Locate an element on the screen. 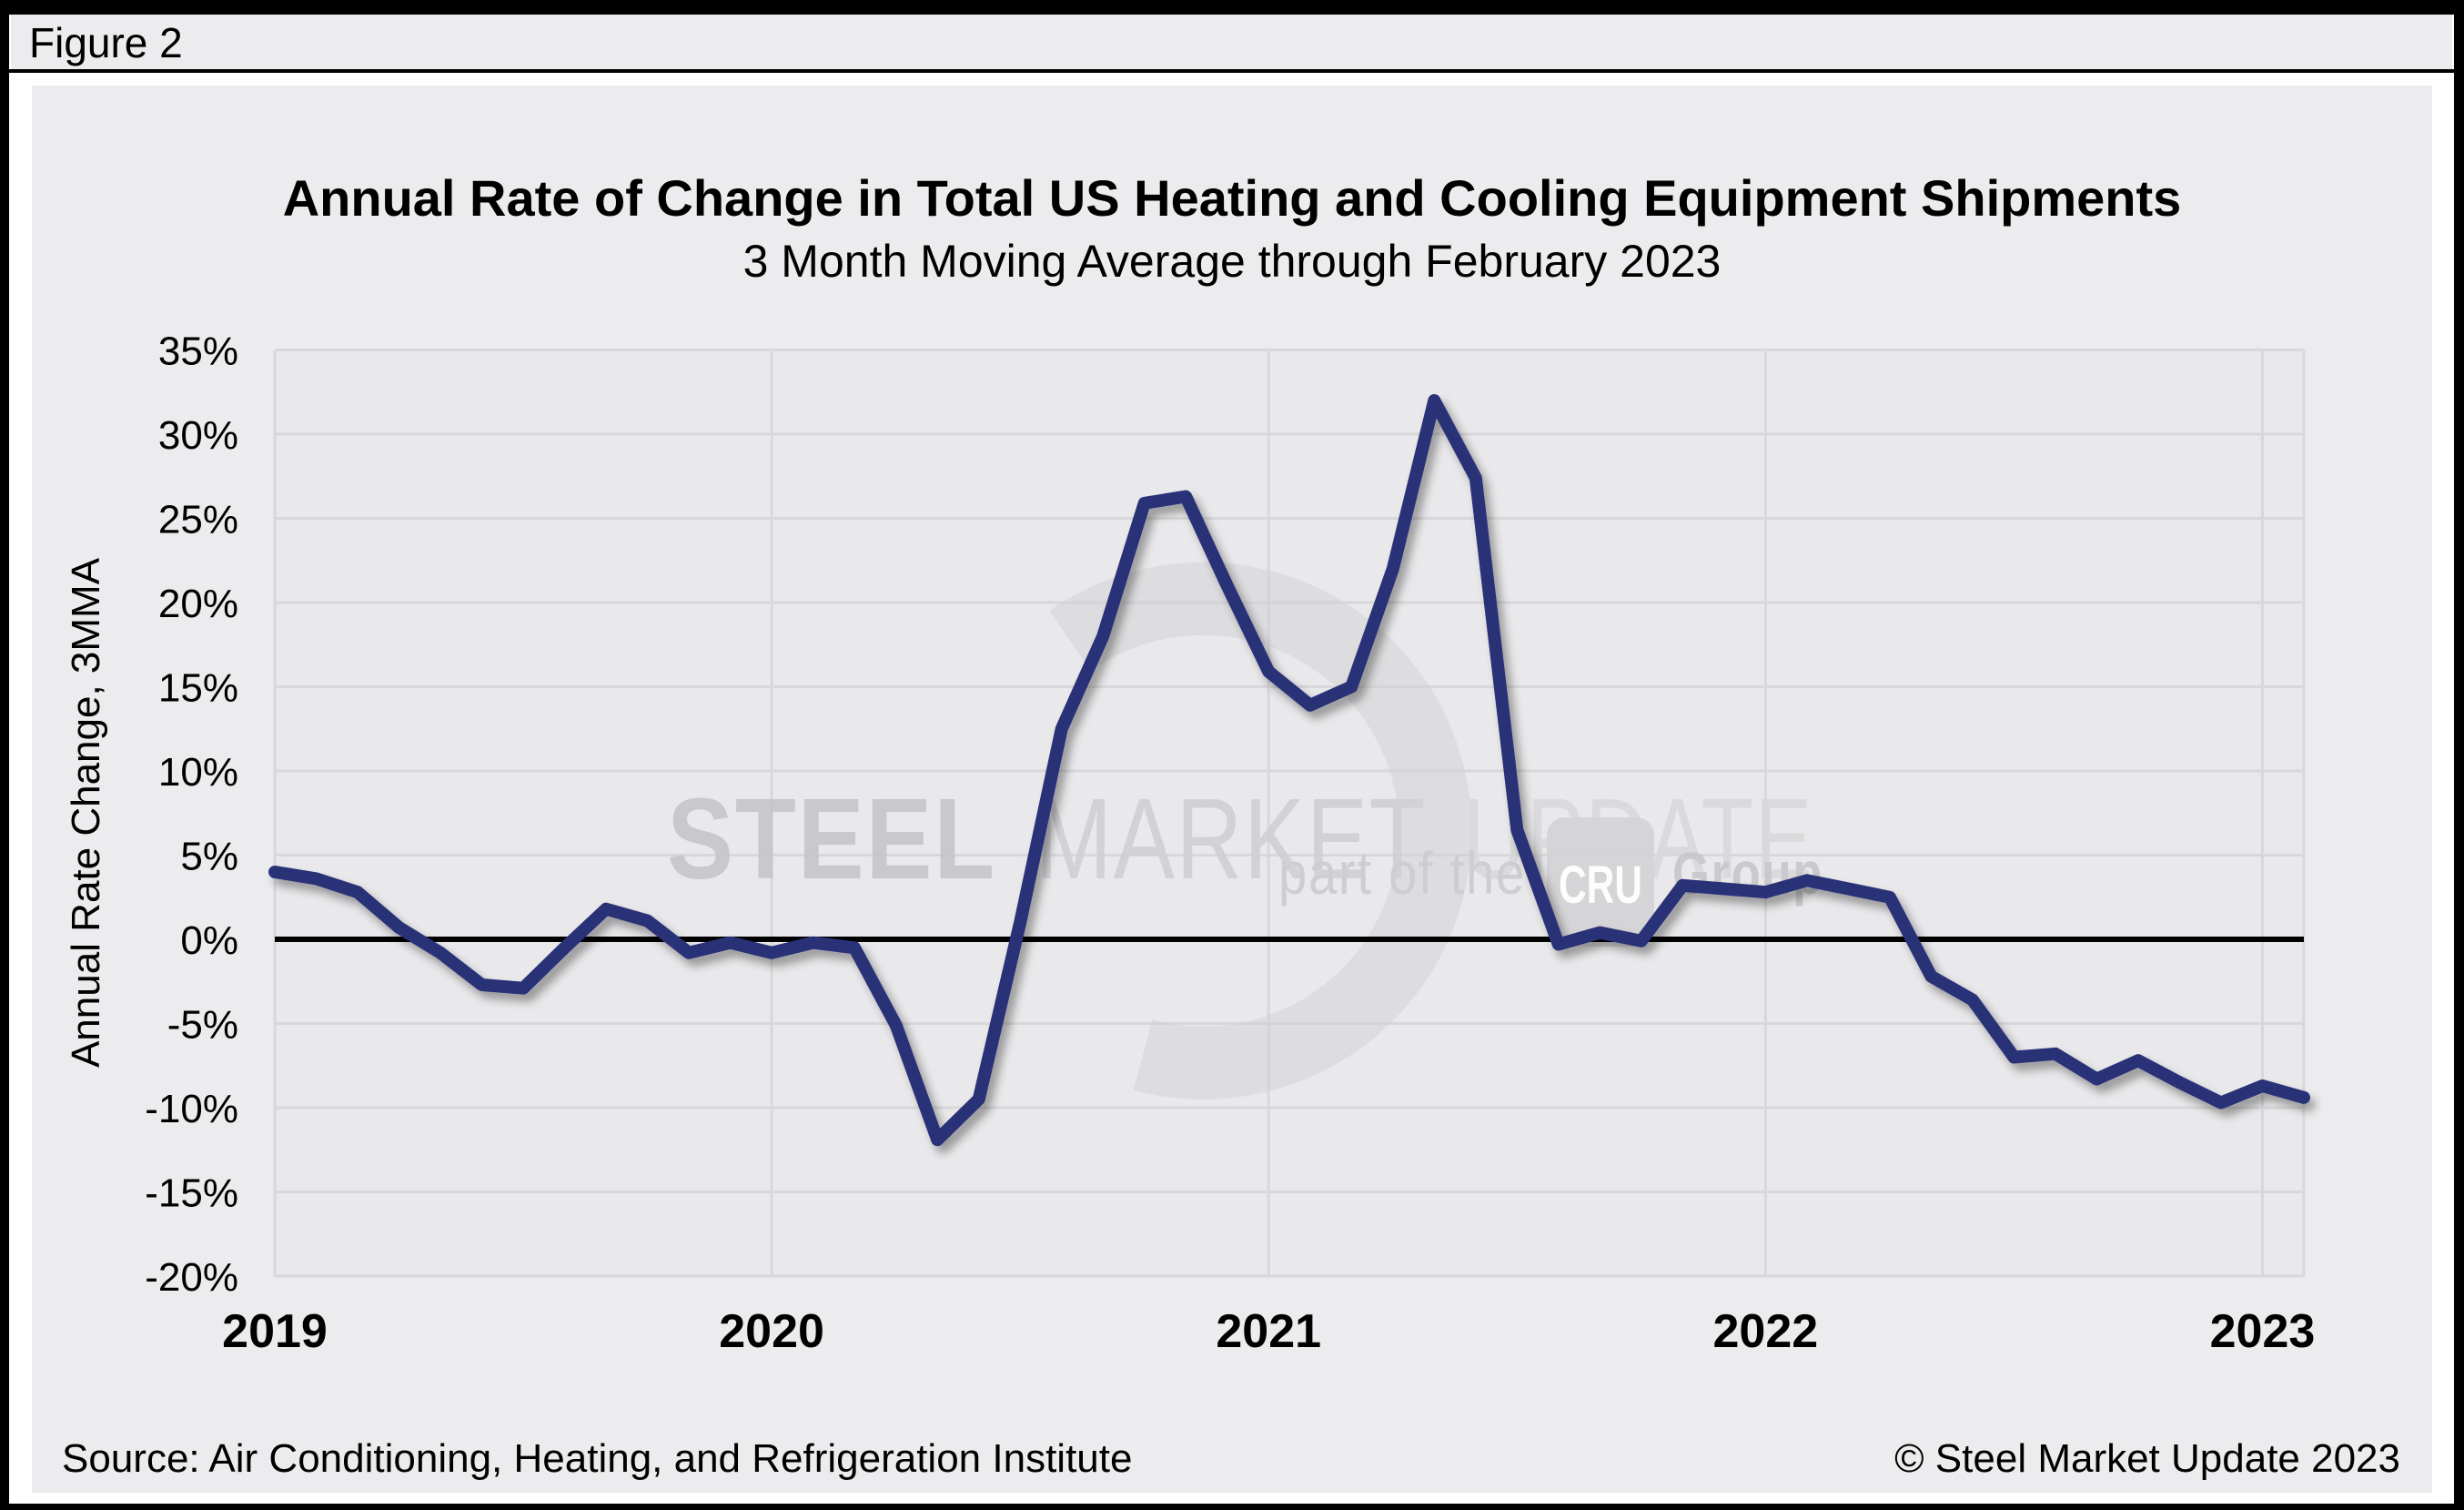  x-tick-label: 2021 is located at coordinates (1268, 1331).